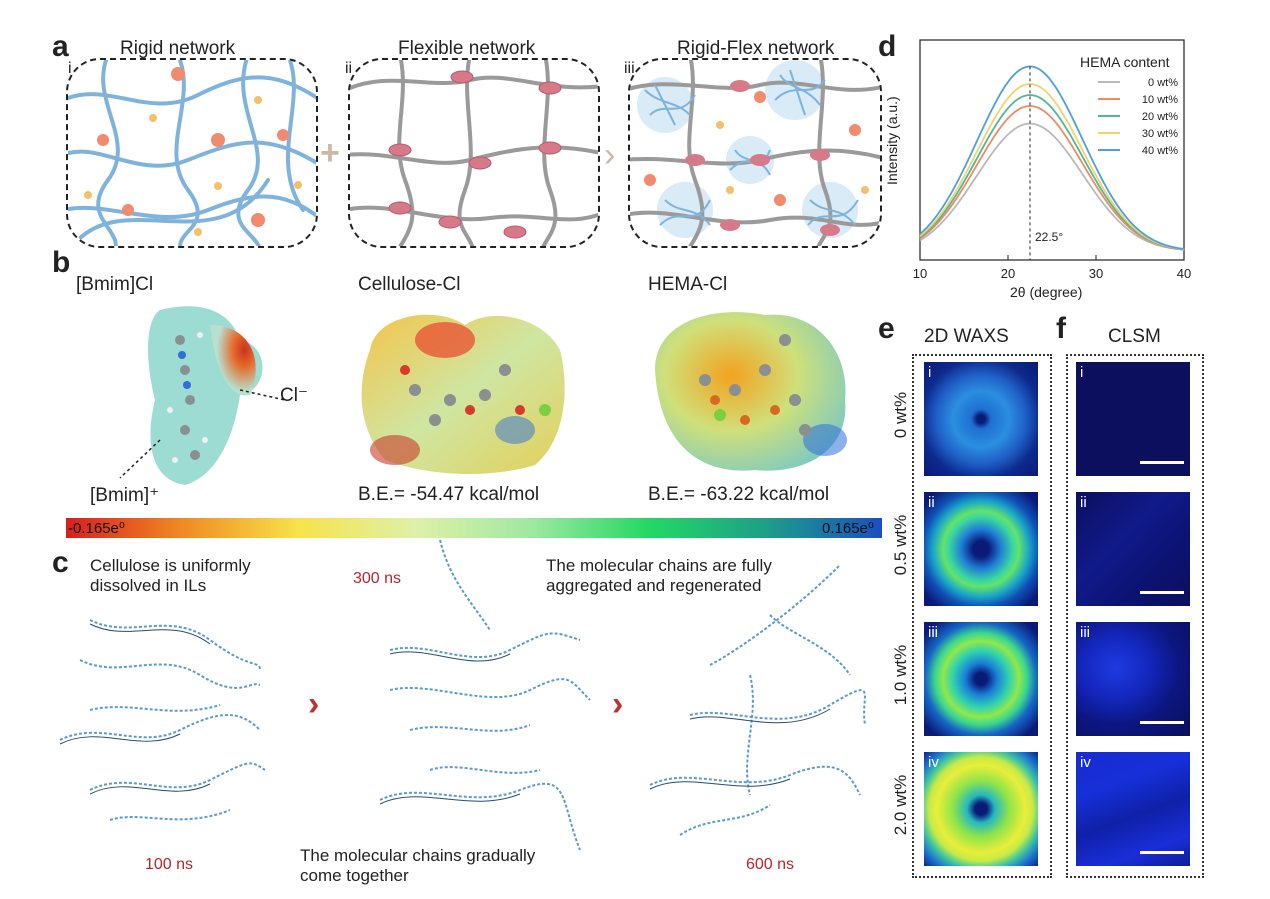  Describe the element at coordinates (1061, 328) in the screenshot. I see `panel-letter-f: f` at that location.